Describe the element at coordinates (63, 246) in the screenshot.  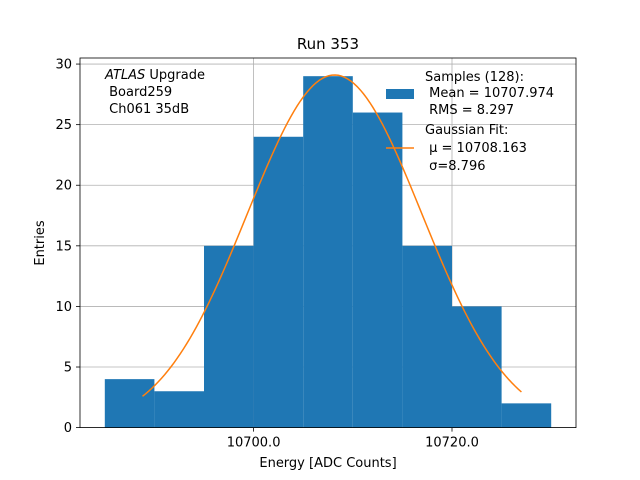
I see `y-tick-label: 15` at that location.